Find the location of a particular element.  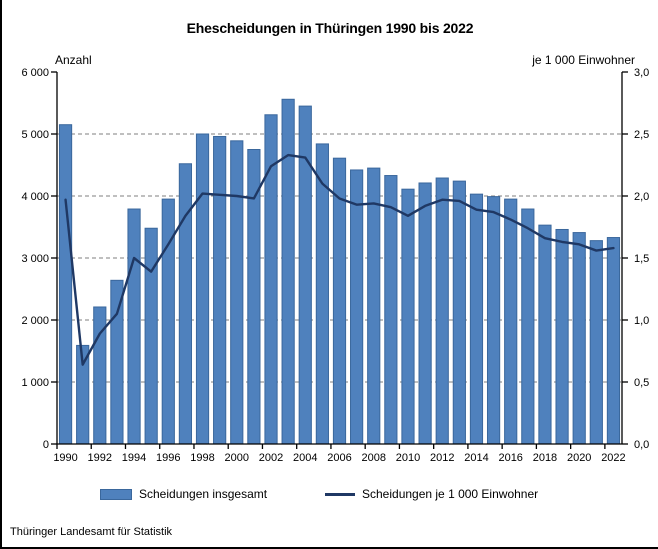

bar-2009 is located at coordinates (391, 310).